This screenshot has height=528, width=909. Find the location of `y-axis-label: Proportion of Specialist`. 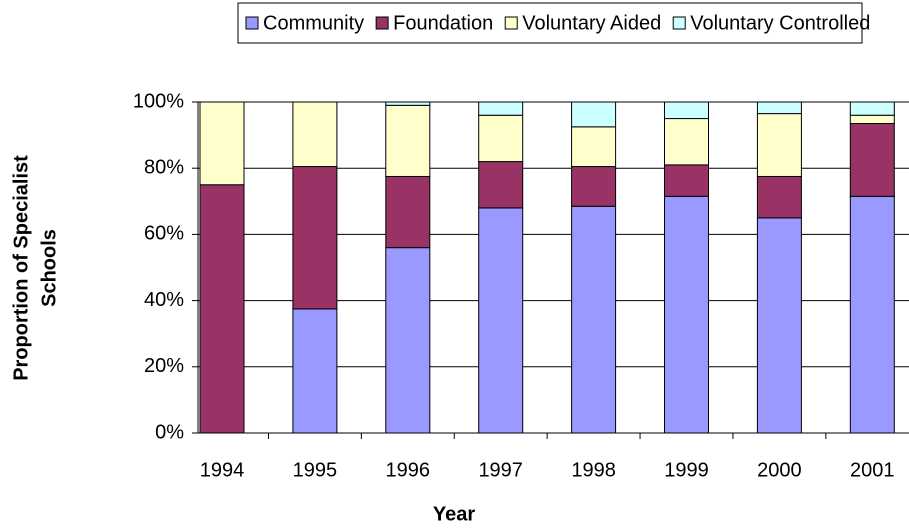

y-axis-label: Proportion of Specialist is located at coordinates (21, 268).